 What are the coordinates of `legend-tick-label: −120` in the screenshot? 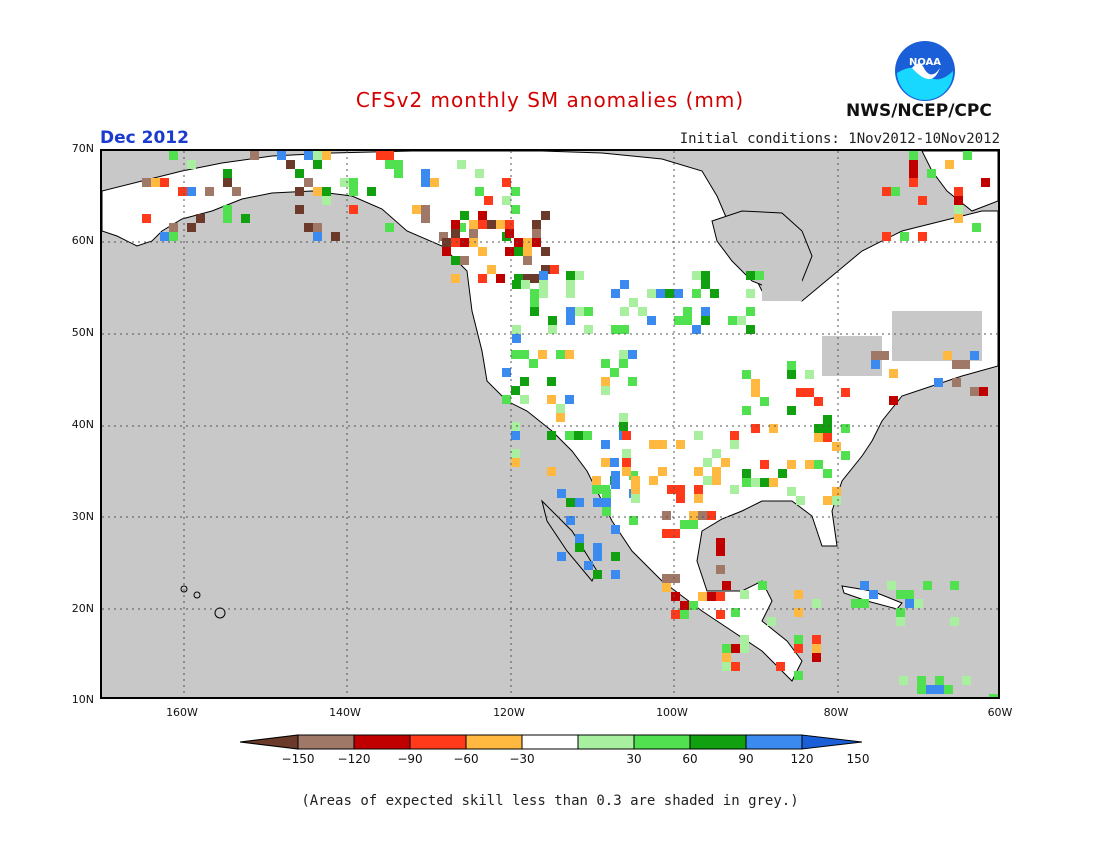 It's located at (354, 759).